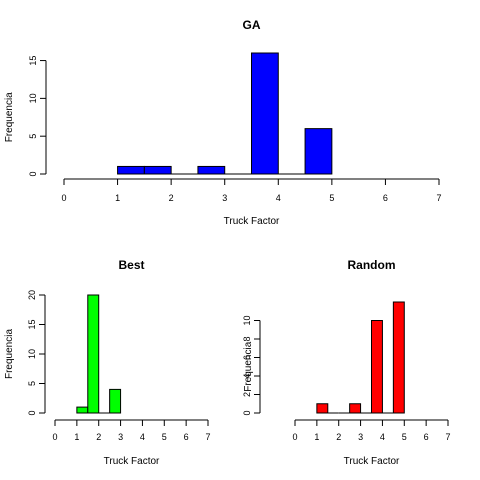 Image resolution: width=480 pixels, height=480 pixels. I want to click on best-y-tick-label-1: 5, so click(32, 383).